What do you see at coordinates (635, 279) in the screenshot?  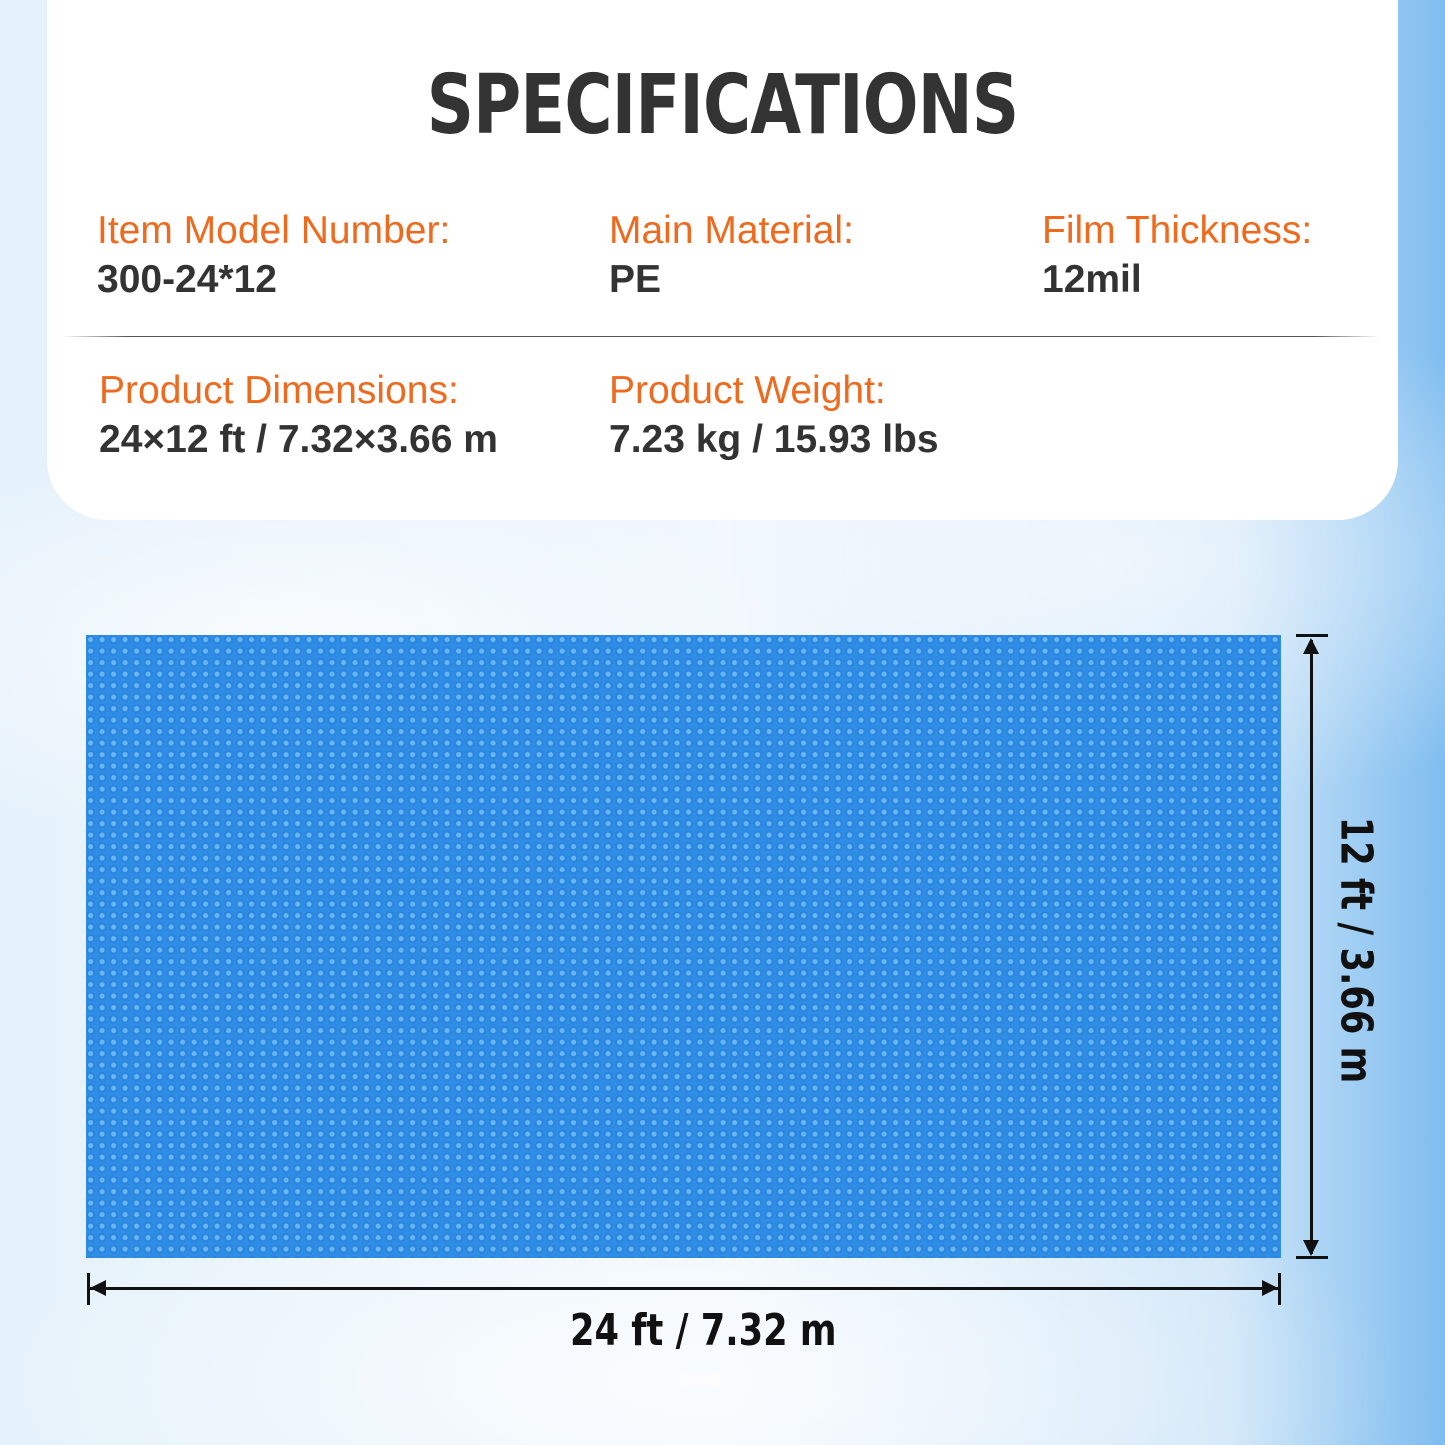 I see `spec-value: PE` at bounding box center [635, 279].